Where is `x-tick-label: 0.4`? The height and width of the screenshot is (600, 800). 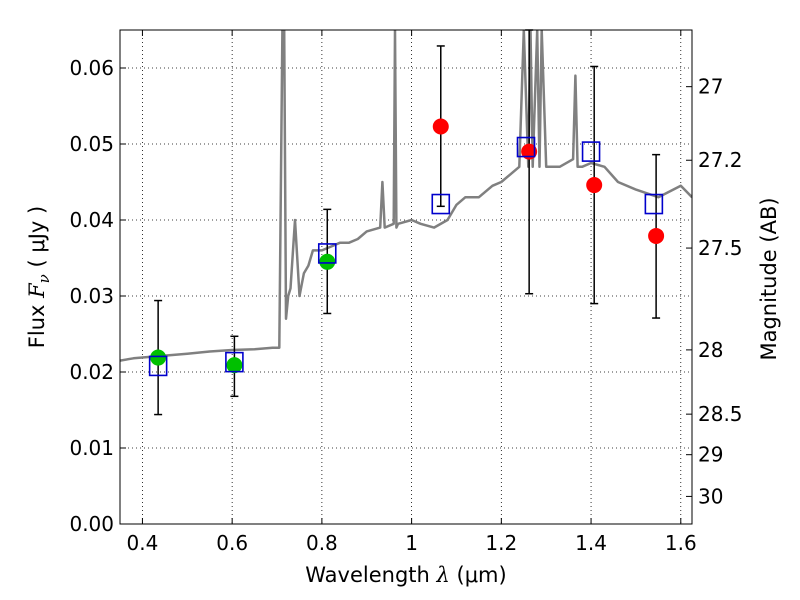
x-tick-label: 0.4 is located at coordinates (143, 543).